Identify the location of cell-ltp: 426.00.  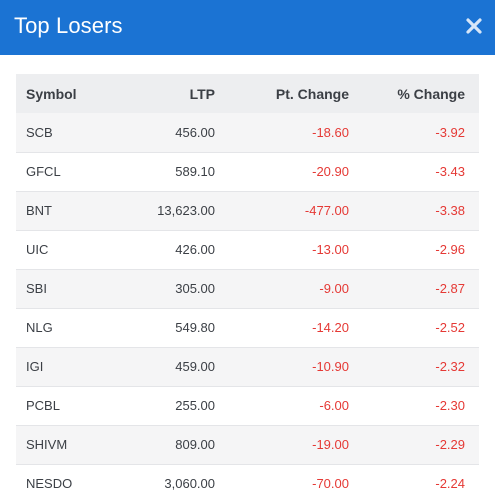
(195, 249).